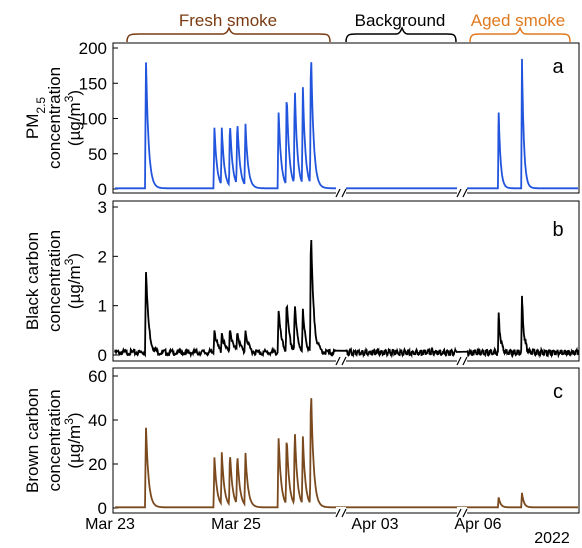  I want to click on period-brackets: Fresh smoke Background Aged smoke, so click(348, 27).